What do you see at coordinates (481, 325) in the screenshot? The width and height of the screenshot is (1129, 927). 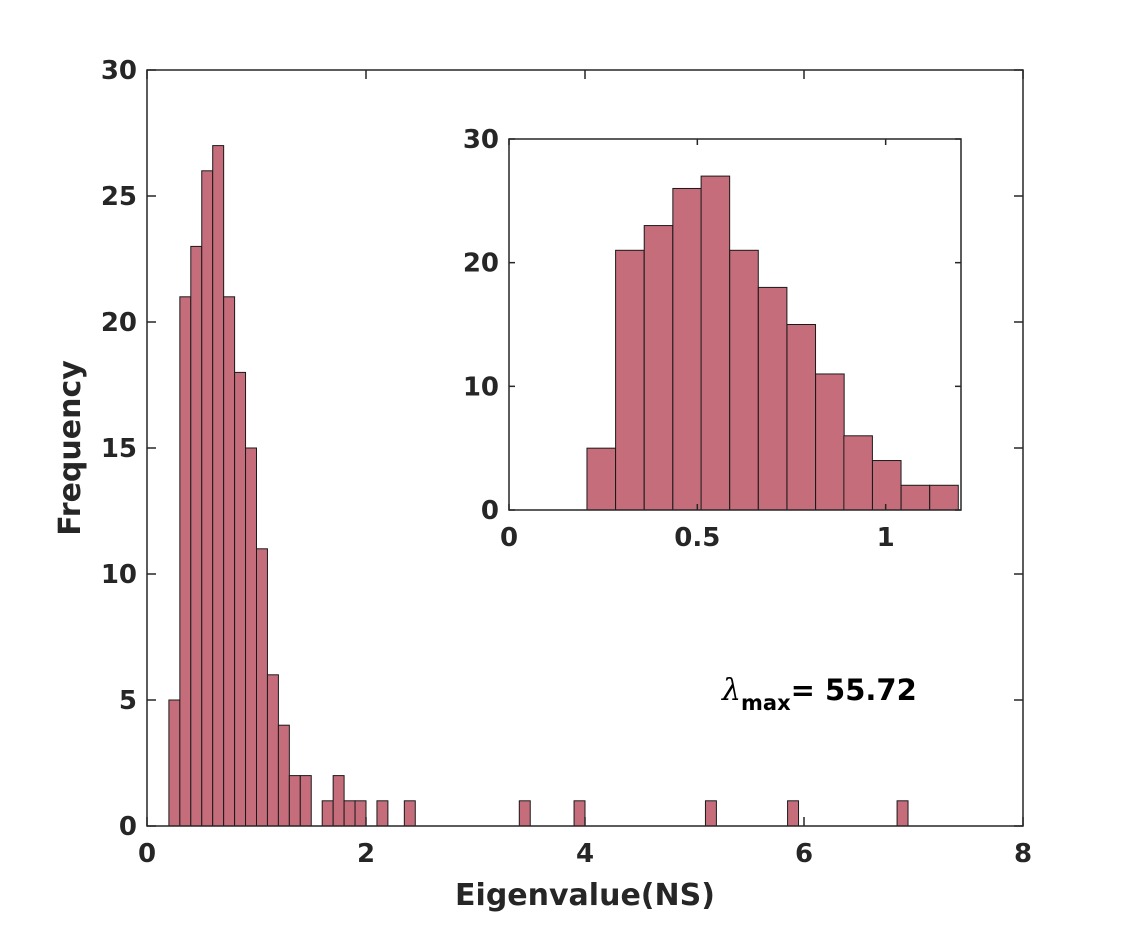 I see `inset-y-tick-labels: 0 10 20 30` at bounding box center [481, 325].